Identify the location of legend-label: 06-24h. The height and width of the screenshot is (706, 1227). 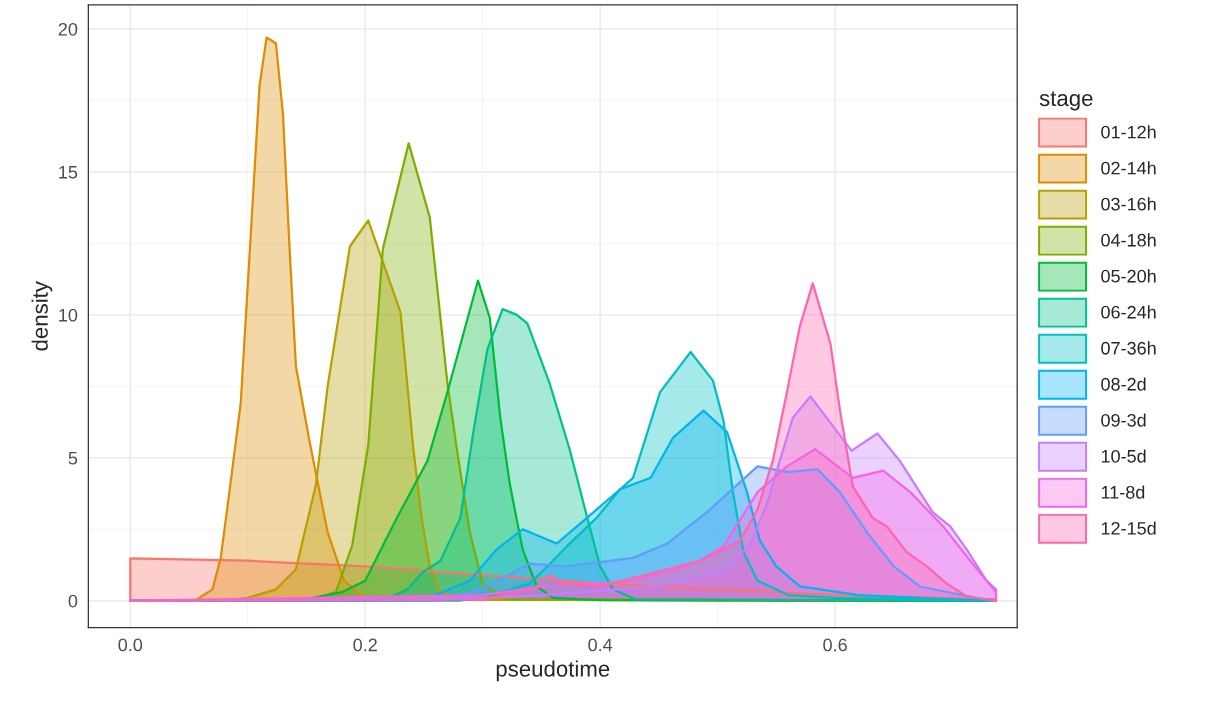
(1128, 312).